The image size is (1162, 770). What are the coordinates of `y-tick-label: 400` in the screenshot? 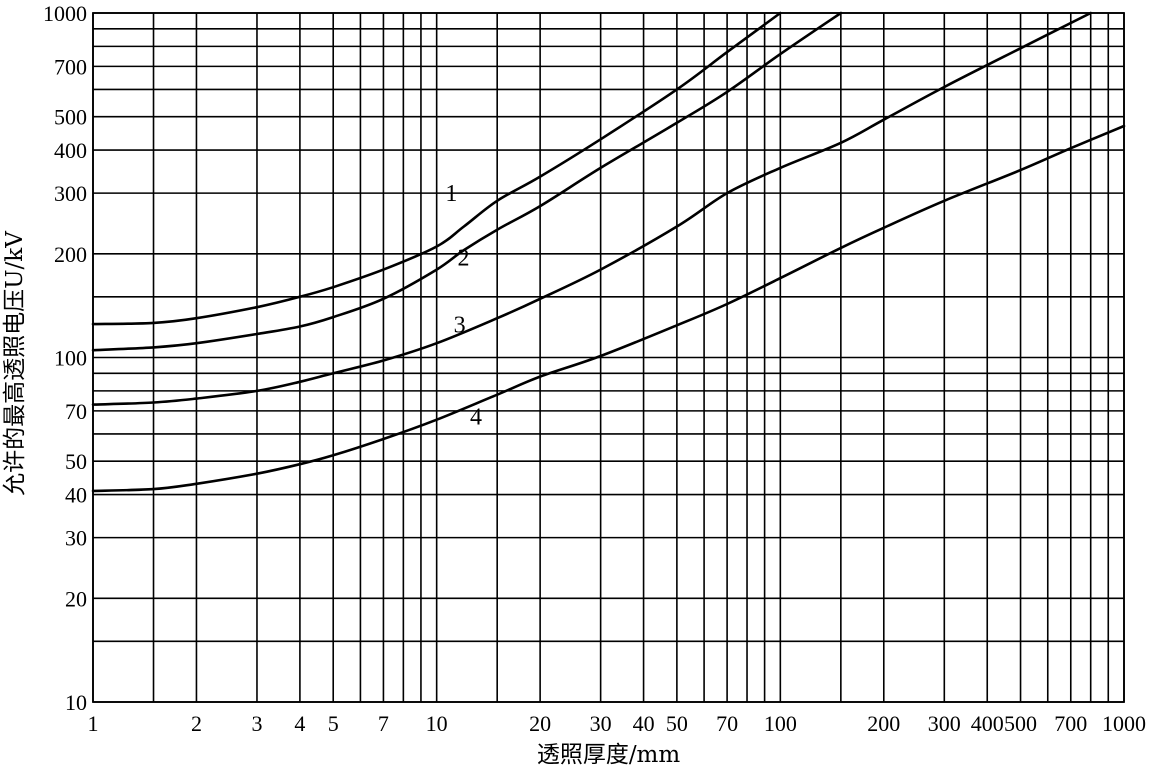 It's located at (70, 150).